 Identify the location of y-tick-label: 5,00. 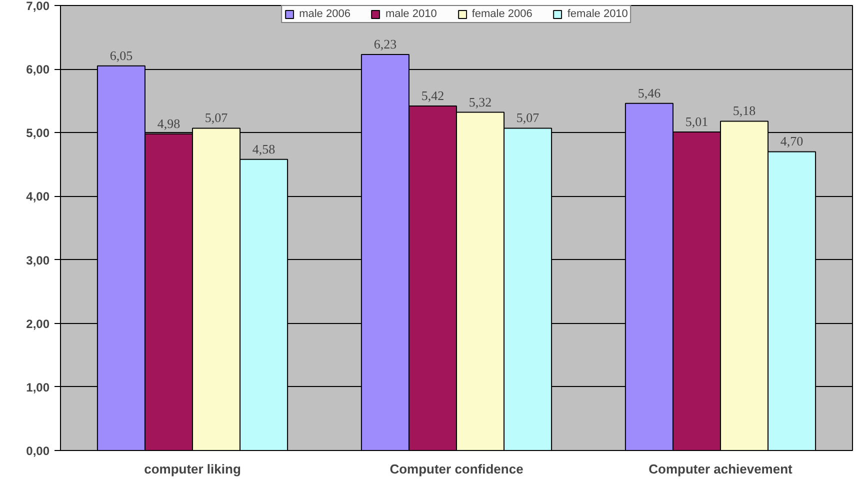
(38, 133).